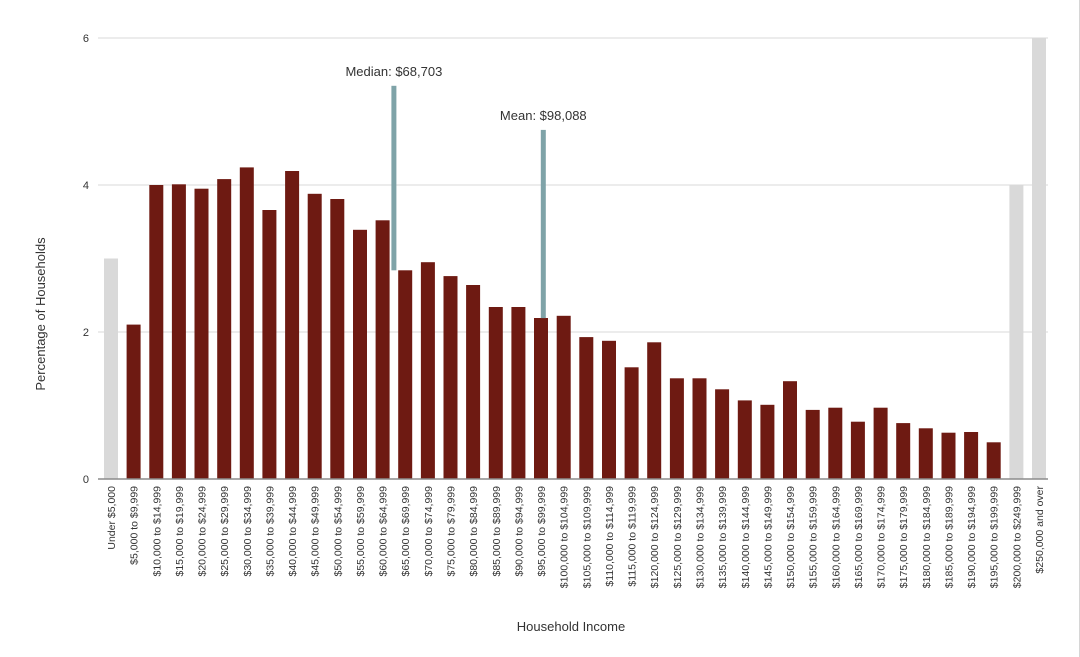  I want to click on y-tick-label: 6, so click(86, 39).